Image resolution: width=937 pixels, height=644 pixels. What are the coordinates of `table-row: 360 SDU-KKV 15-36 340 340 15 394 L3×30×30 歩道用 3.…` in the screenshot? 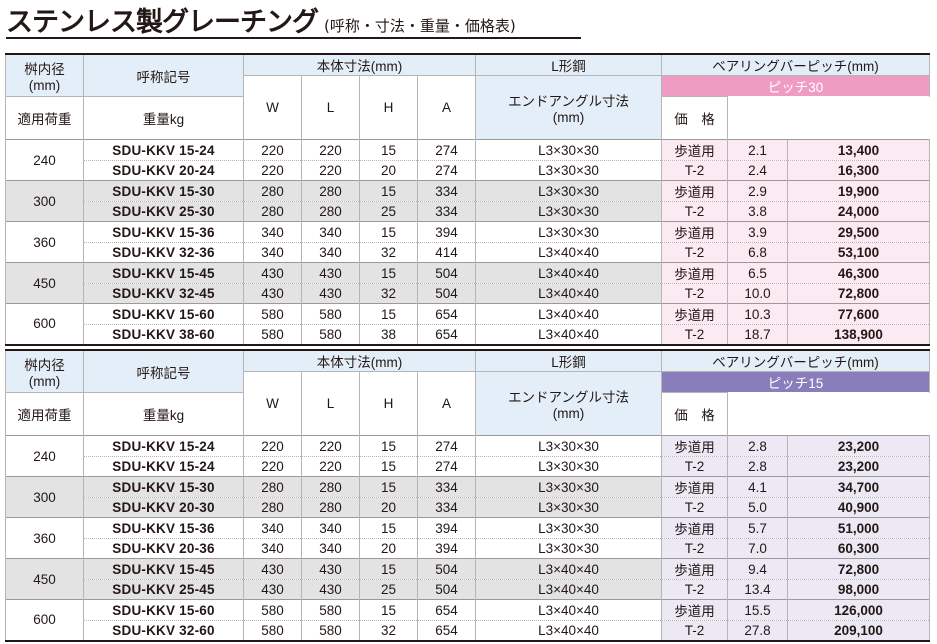 It's located at (468, 242).